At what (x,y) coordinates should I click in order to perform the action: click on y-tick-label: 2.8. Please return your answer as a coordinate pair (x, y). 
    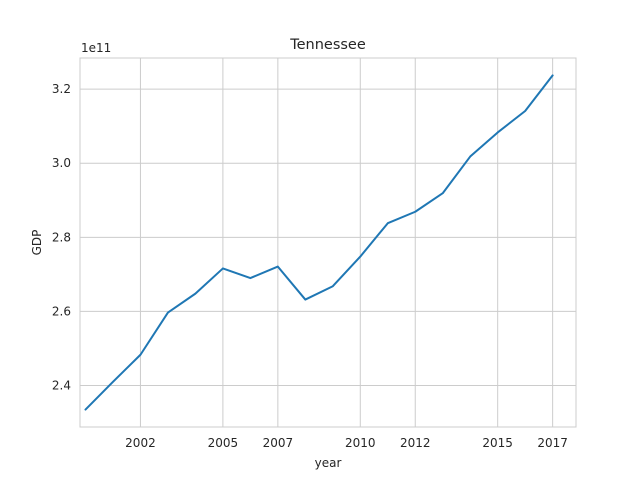
    Looking at the image, I should click on (61, 237).